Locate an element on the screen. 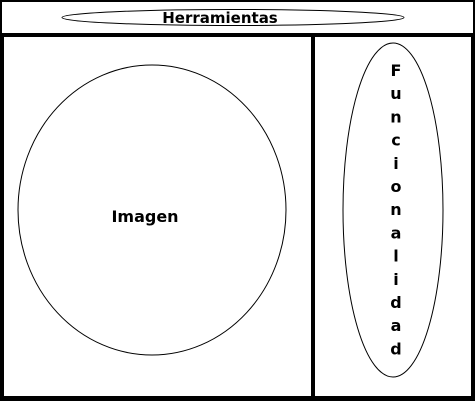 The image size is (475, 401). functionality-letter: c is located at coordinates (395, 140).